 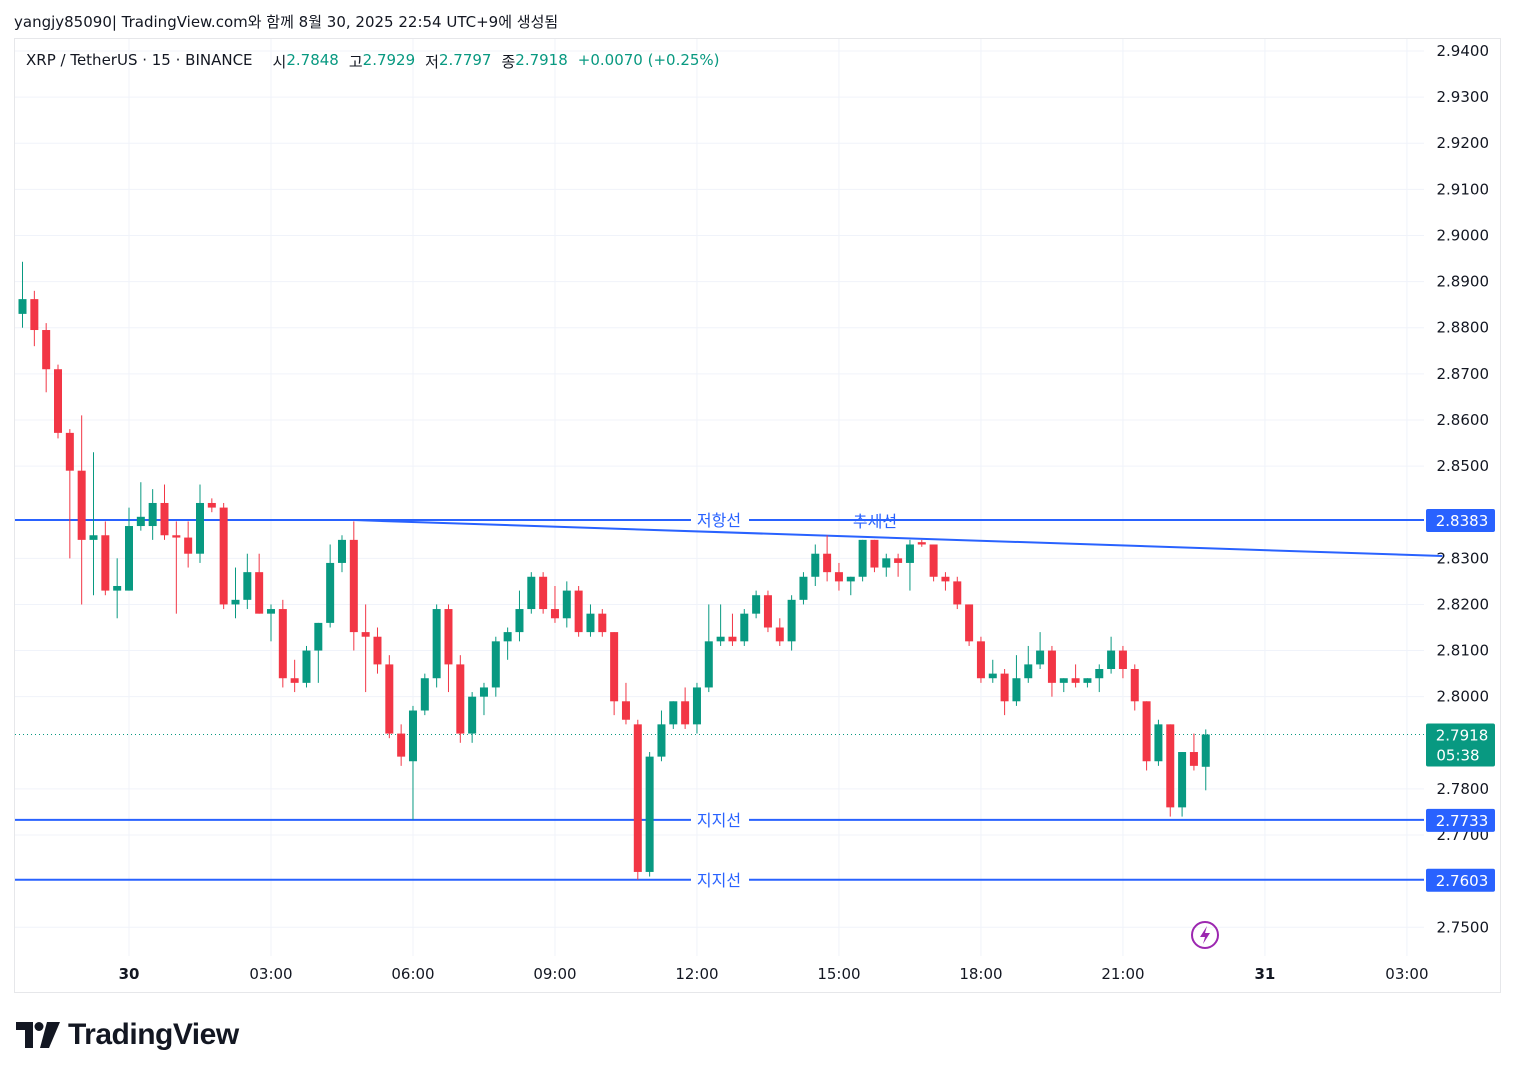 I want to click on price-tick-label: 2.8800, so click(x=1463, y=328).